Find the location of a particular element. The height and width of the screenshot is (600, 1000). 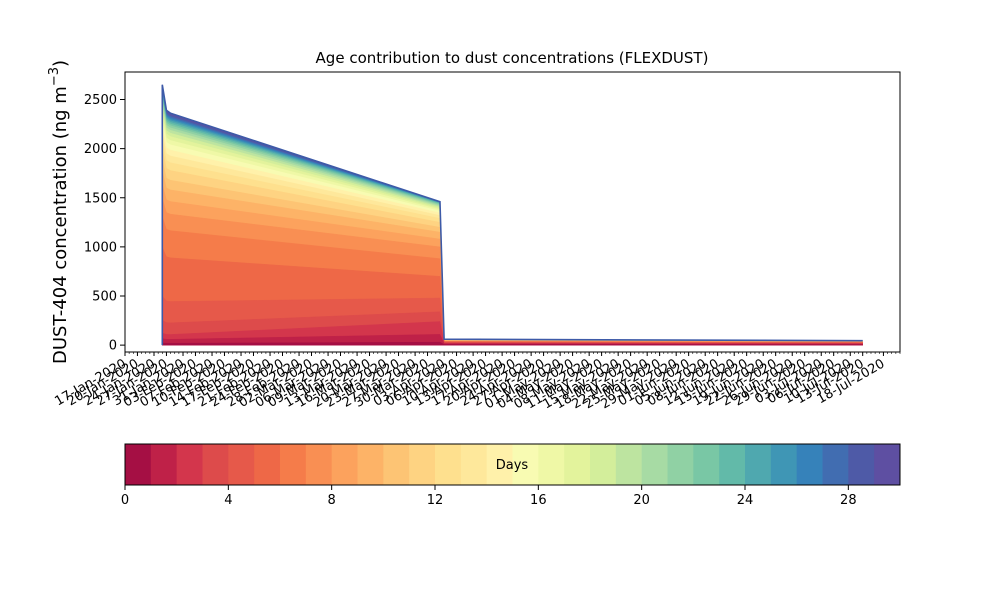

y-axis-ticks: 0 500 1000 1500 2000 2500 is located at coordinates (104, 223).